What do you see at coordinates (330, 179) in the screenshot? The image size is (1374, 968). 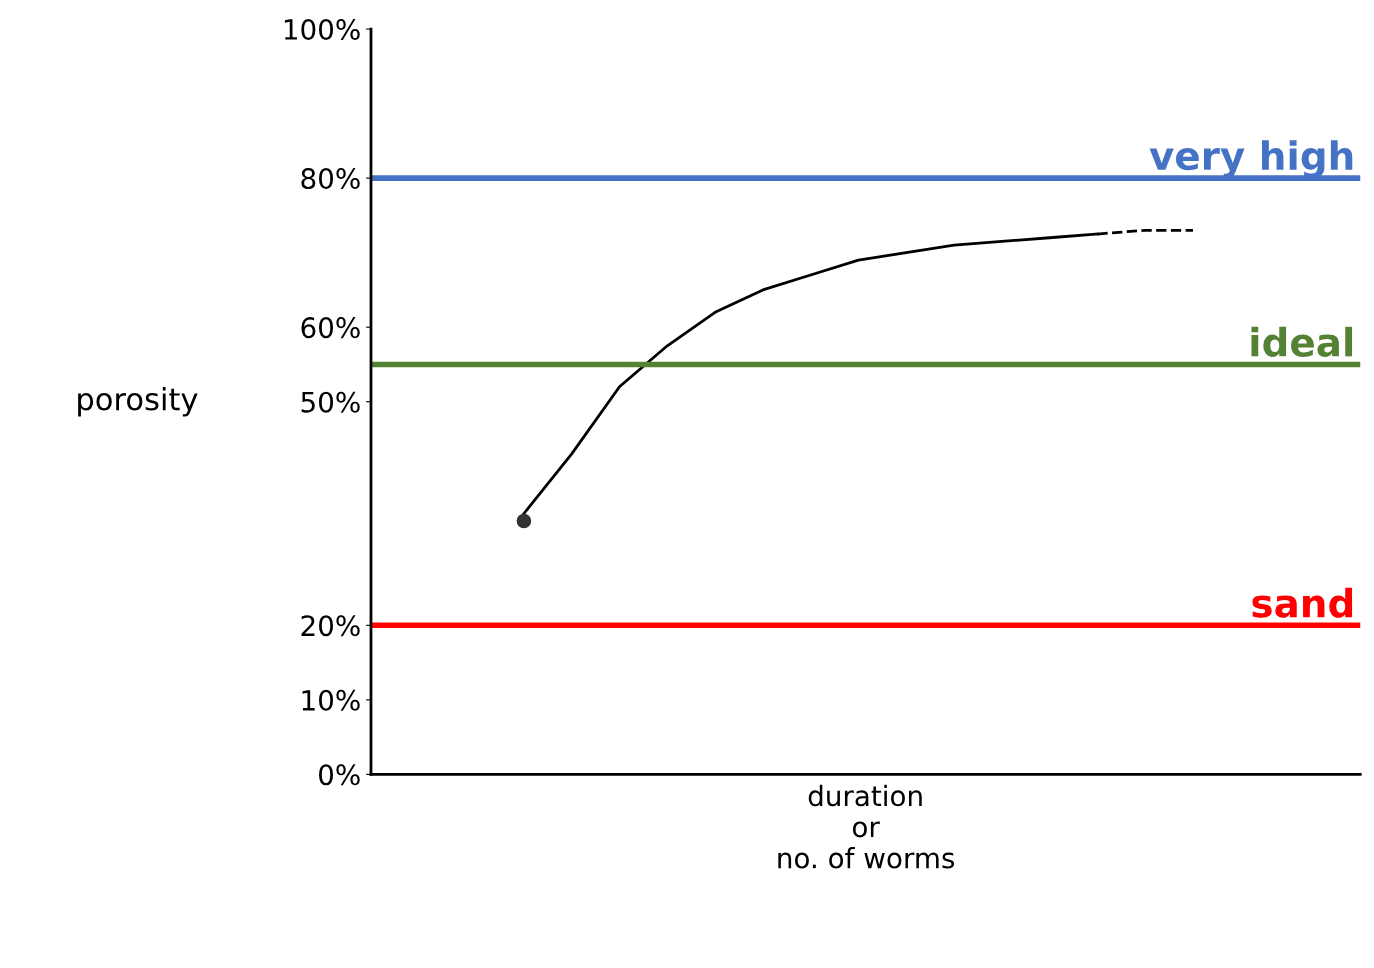 I see `y-tick-label: 80%` at bounding box center [330, 179].